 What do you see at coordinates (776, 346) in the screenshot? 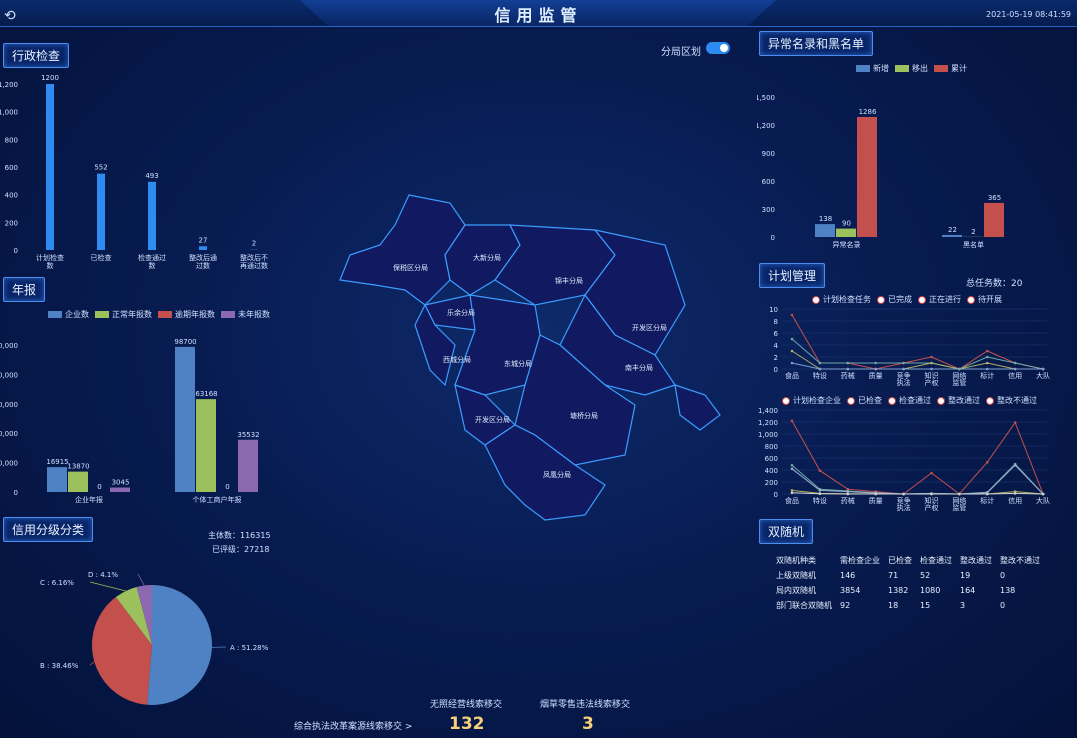
I see `y-tick-label: 4` at bounding box center [776, 346].